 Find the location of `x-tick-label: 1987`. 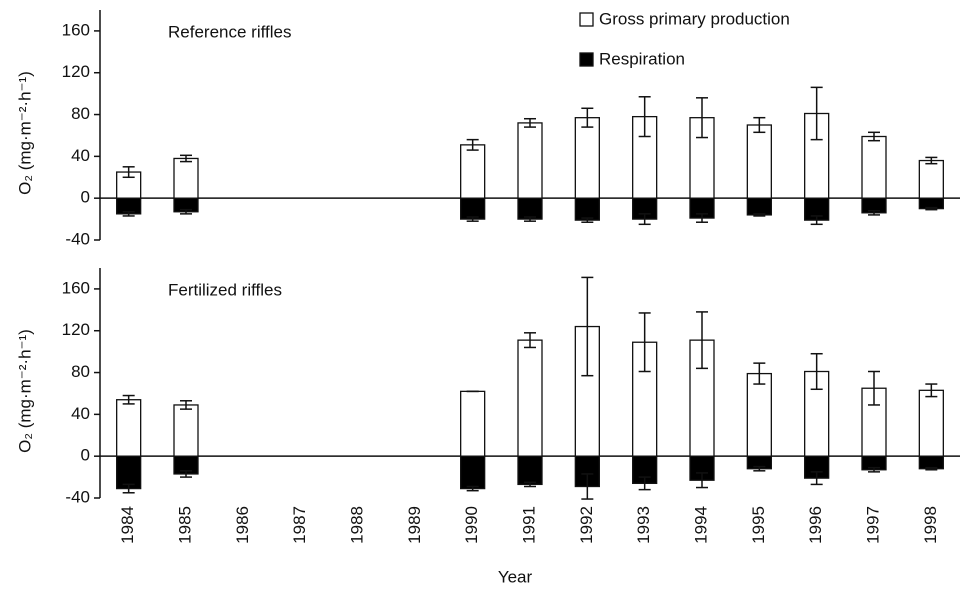

x-tick-label: 1987 is located at coordinates (299, 525).